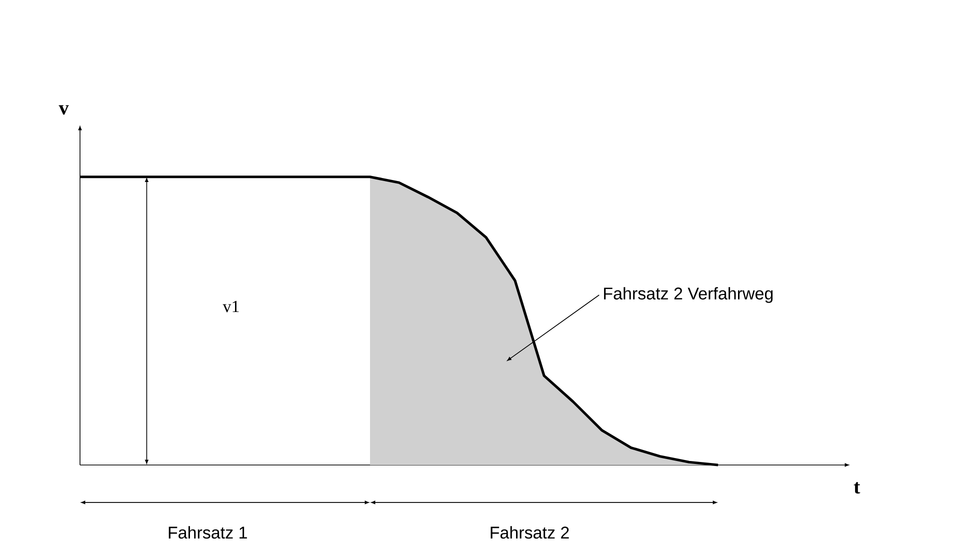  Describe the element at coordinates (857, 488) in the screenshot. I see `x-axis-title: t` at that location.